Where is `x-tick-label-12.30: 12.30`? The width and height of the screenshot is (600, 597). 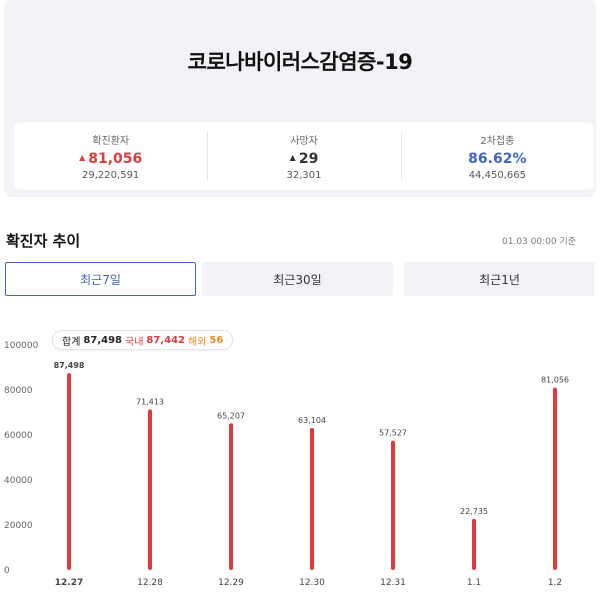 x-tick-label-12.30: 12.30 is located at coordinates (312, 583).